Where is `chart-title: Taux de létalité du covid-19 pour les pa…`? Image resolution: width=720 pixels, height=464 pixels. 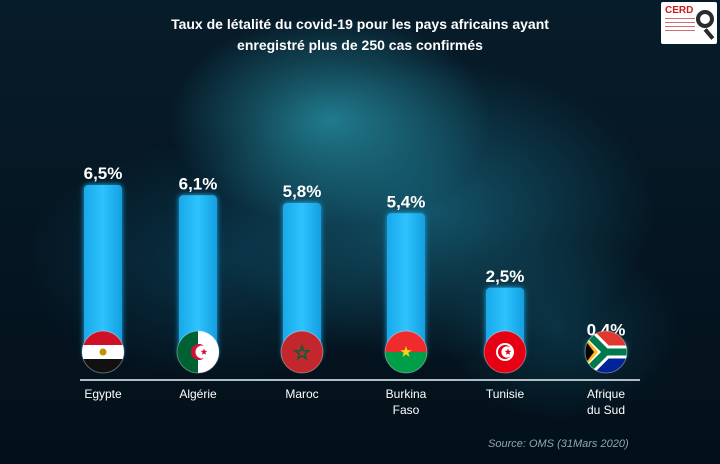 chart-title: Taux de létalité du covid-19 pour les pa… is located at coordinates (360, 35).